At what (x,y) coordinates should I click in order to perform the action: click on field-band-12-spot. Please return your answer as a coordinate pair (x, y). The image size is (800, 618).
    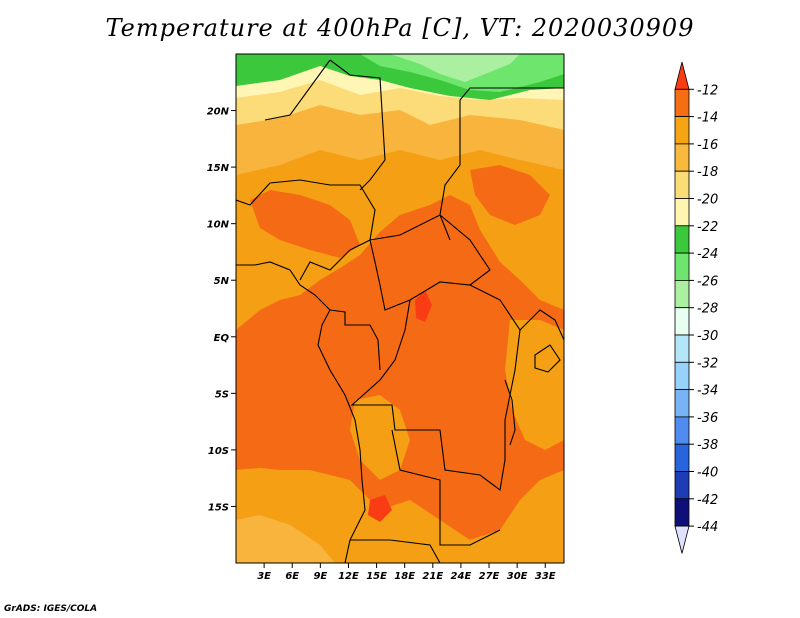
    Looking at the image, I should click on (423, 306).